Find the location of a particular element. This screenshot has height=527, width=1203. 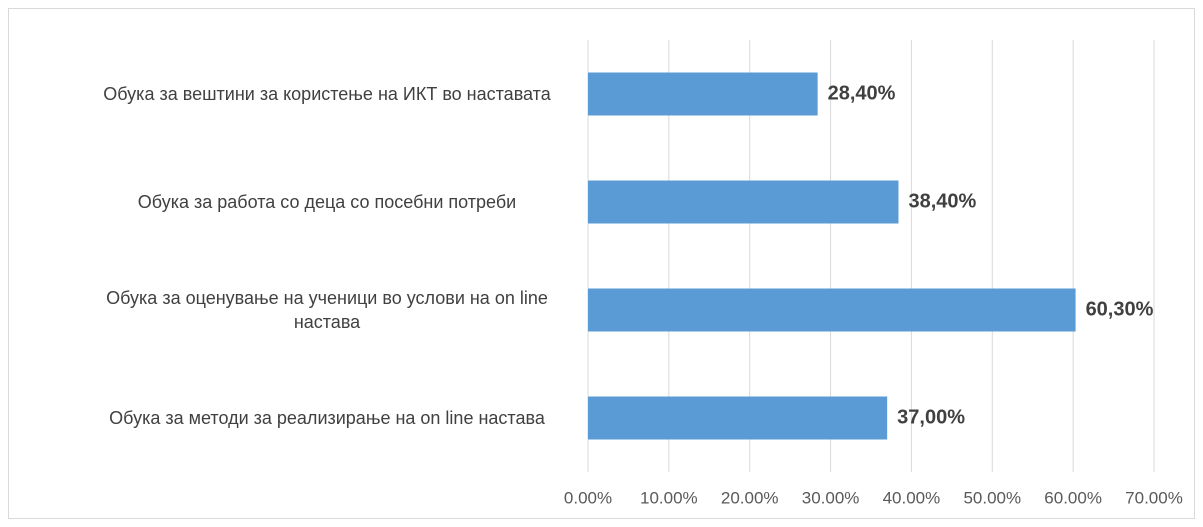

data-label: 28,40% is located at coordinates (862, 93).